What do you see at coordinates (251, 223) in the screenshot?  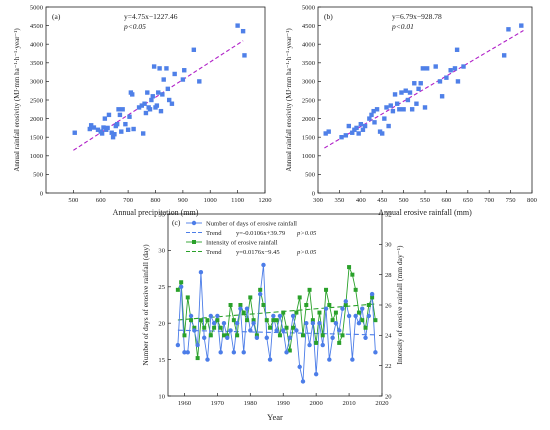 I see `legend-label: Number of days of erosive rainfall` at bounding box center [251, 223].